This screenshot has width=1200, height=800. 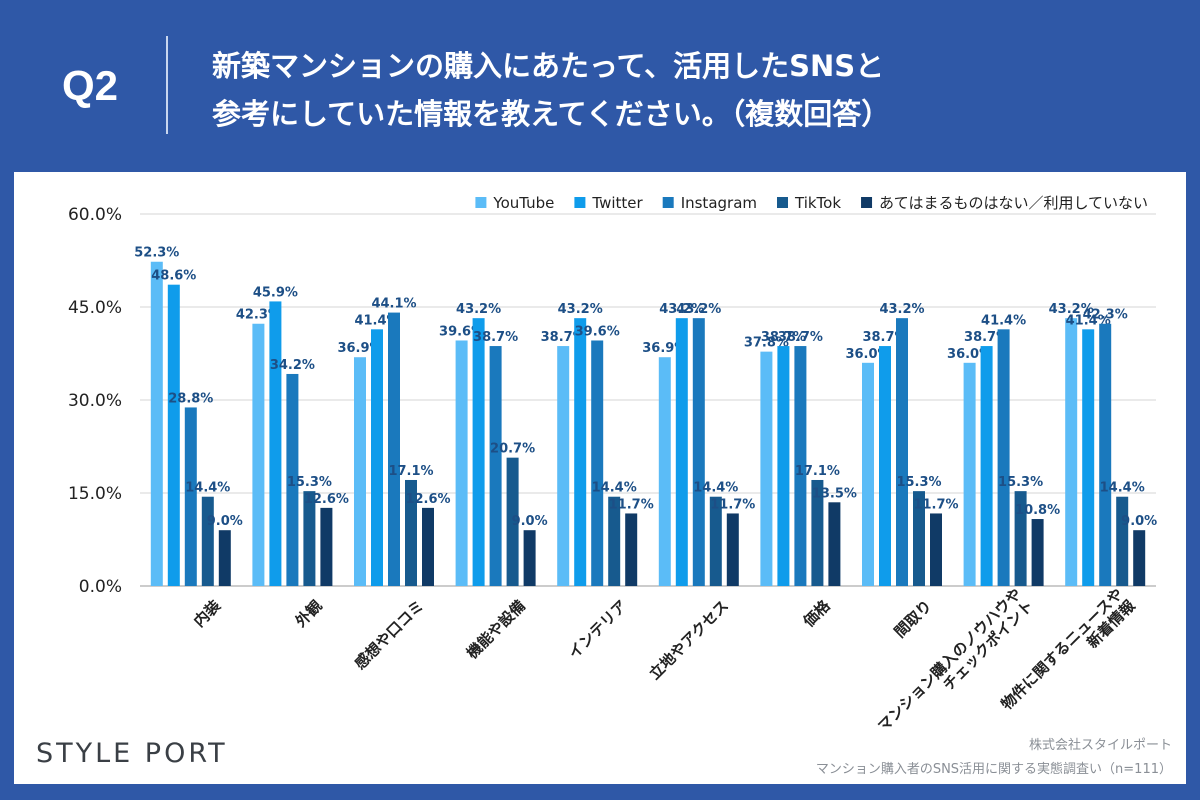 What do you see at coordinates (275, 292) in the screenshot?
I see `bar-value-label: 45.9%` at bounding box center [275, 292].